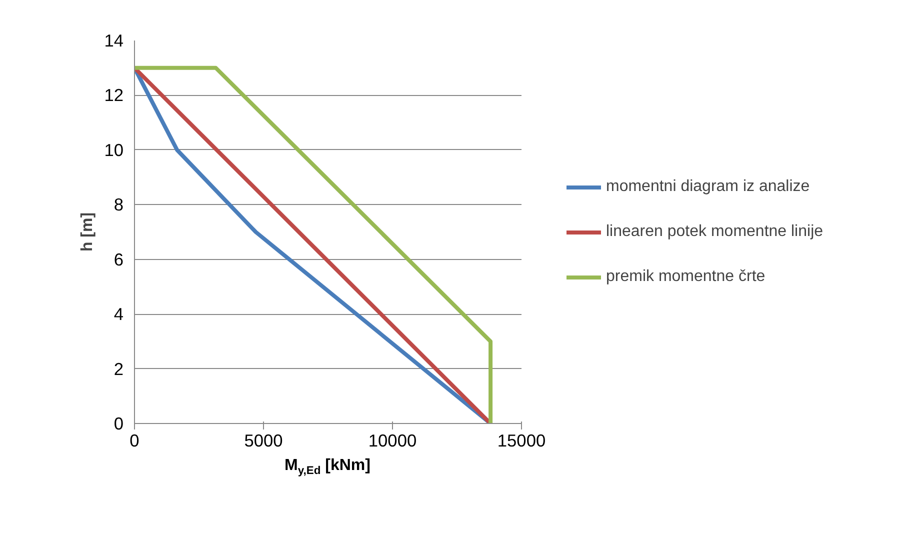  Describe the element at coordinates (686, 277) in the screenshot. I see `legend-label: premik momentne črte` at that location.